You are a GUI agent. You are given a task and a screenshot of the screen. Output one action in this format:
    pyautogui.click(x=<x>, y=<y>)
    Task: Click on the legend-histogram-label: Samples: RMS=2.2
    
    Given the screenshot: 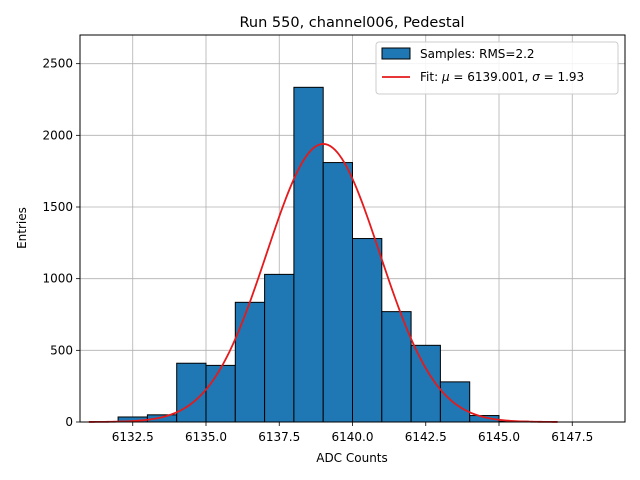 What is the action you would take?
    pyautogui.click(x=477, y=54)
    